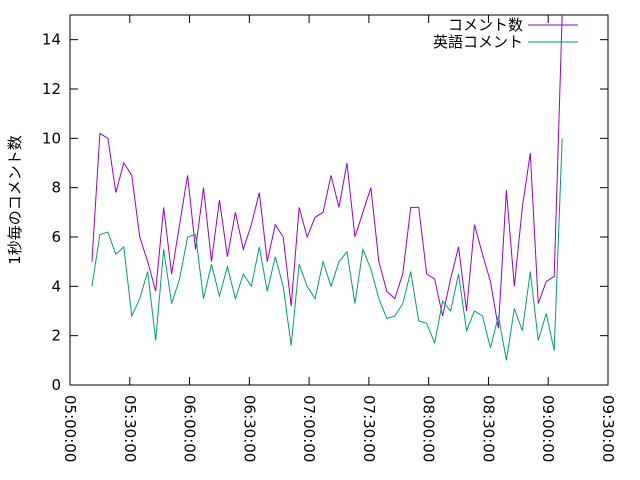 The height and width of the screenshot is (480, 640). Describe the element at coordinates (488, 428) in the screenshot. I see `x-tick-label: 08:30:00` at that location.